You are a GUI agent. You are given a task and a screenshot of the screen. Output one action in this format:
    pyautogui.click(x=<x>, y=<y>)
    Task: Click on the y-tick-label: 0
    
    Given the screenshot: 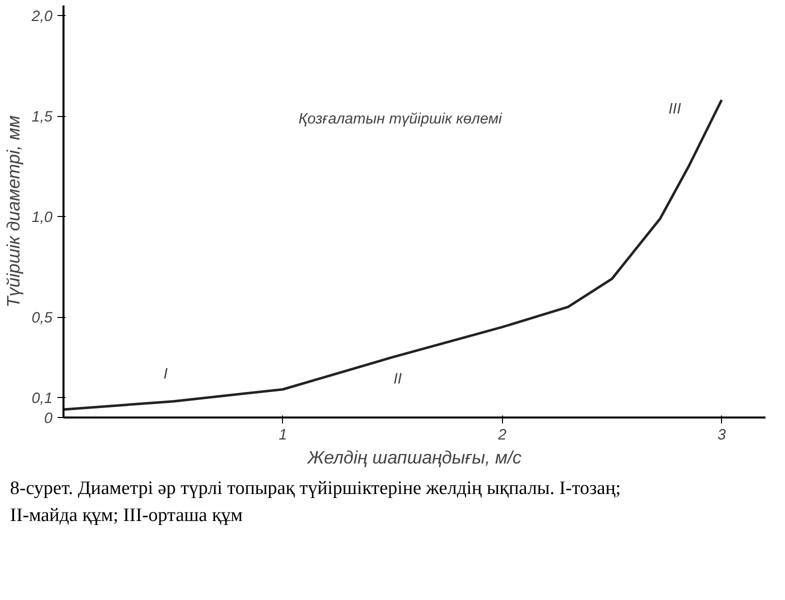 What is the action you would take?
    pyautogui.click(x=49, y=418)
    